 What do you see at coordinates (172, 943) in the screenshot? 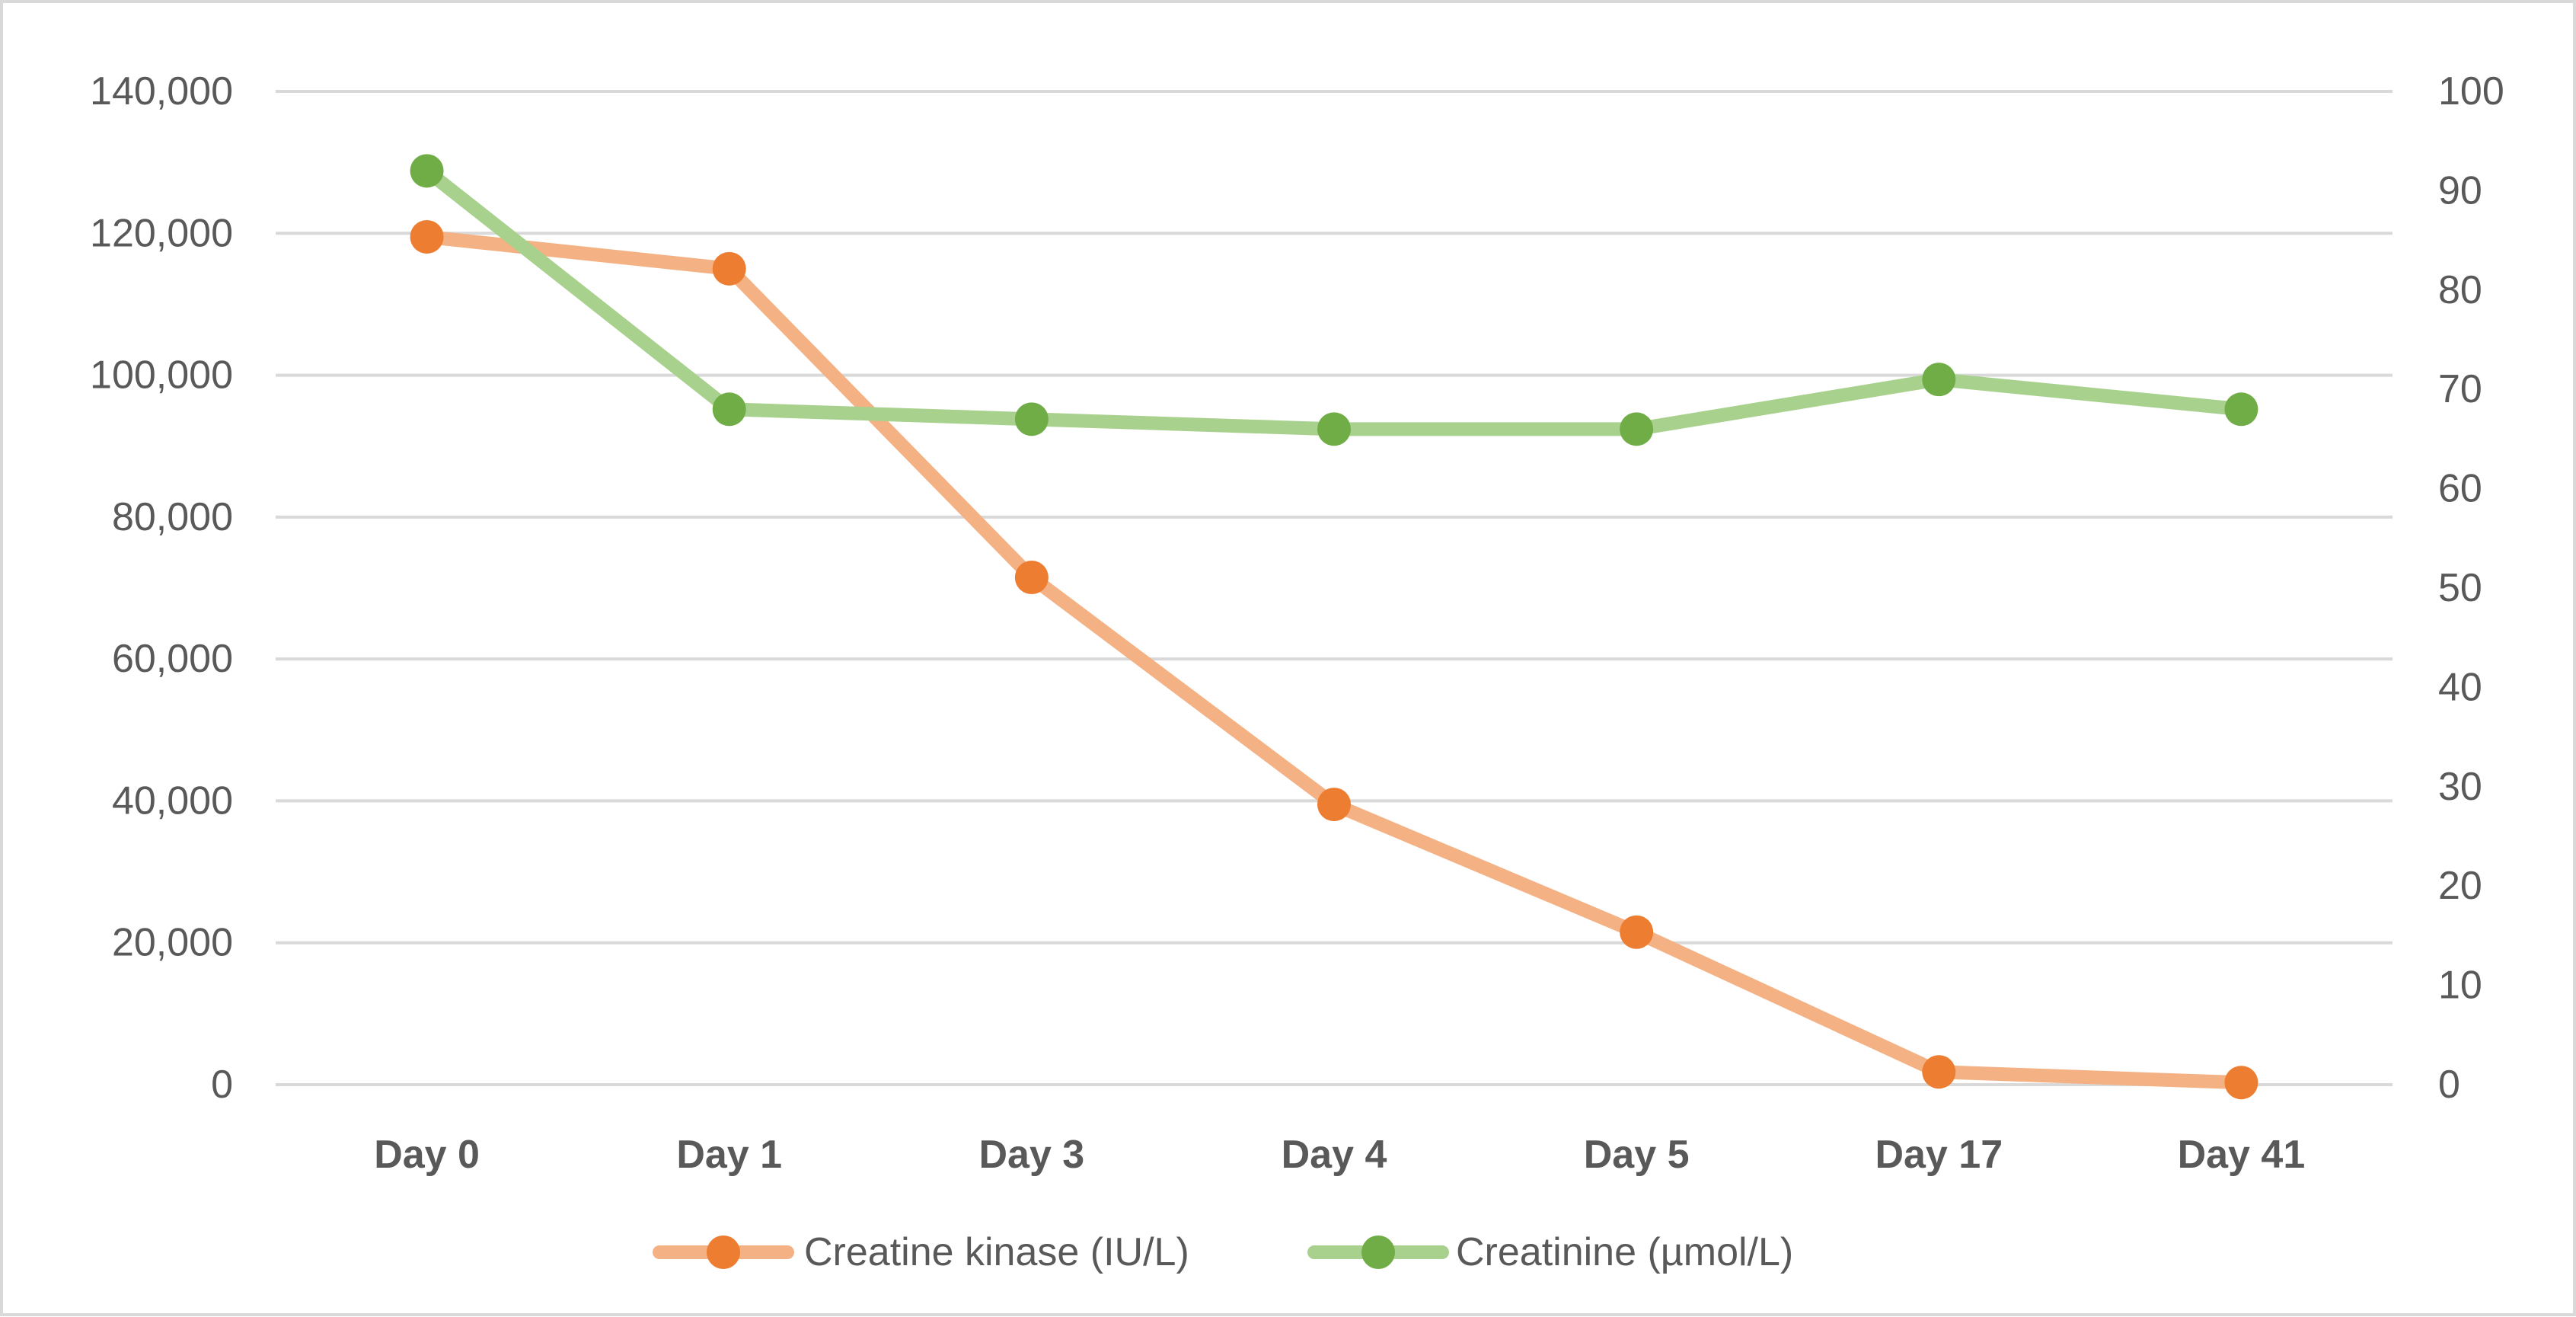
I see `left-tick-label: 20,000` at bounding box center [172, 943].